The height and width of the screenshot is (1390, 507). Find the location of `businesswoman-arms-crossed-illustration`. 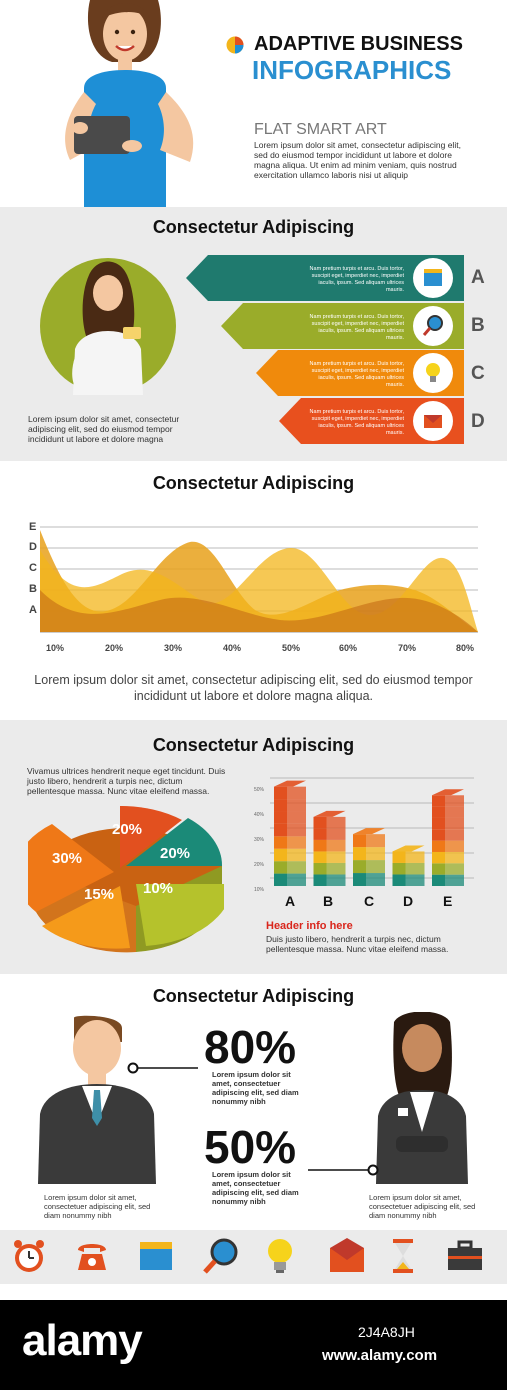

businesswoman-arms-crossed-illustration is located at coordinates (422, 1098).